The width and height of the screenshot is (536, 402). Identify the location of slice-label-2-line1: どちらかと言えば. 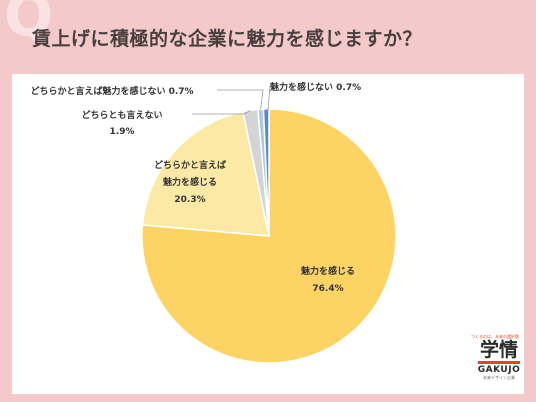
(190, 165).